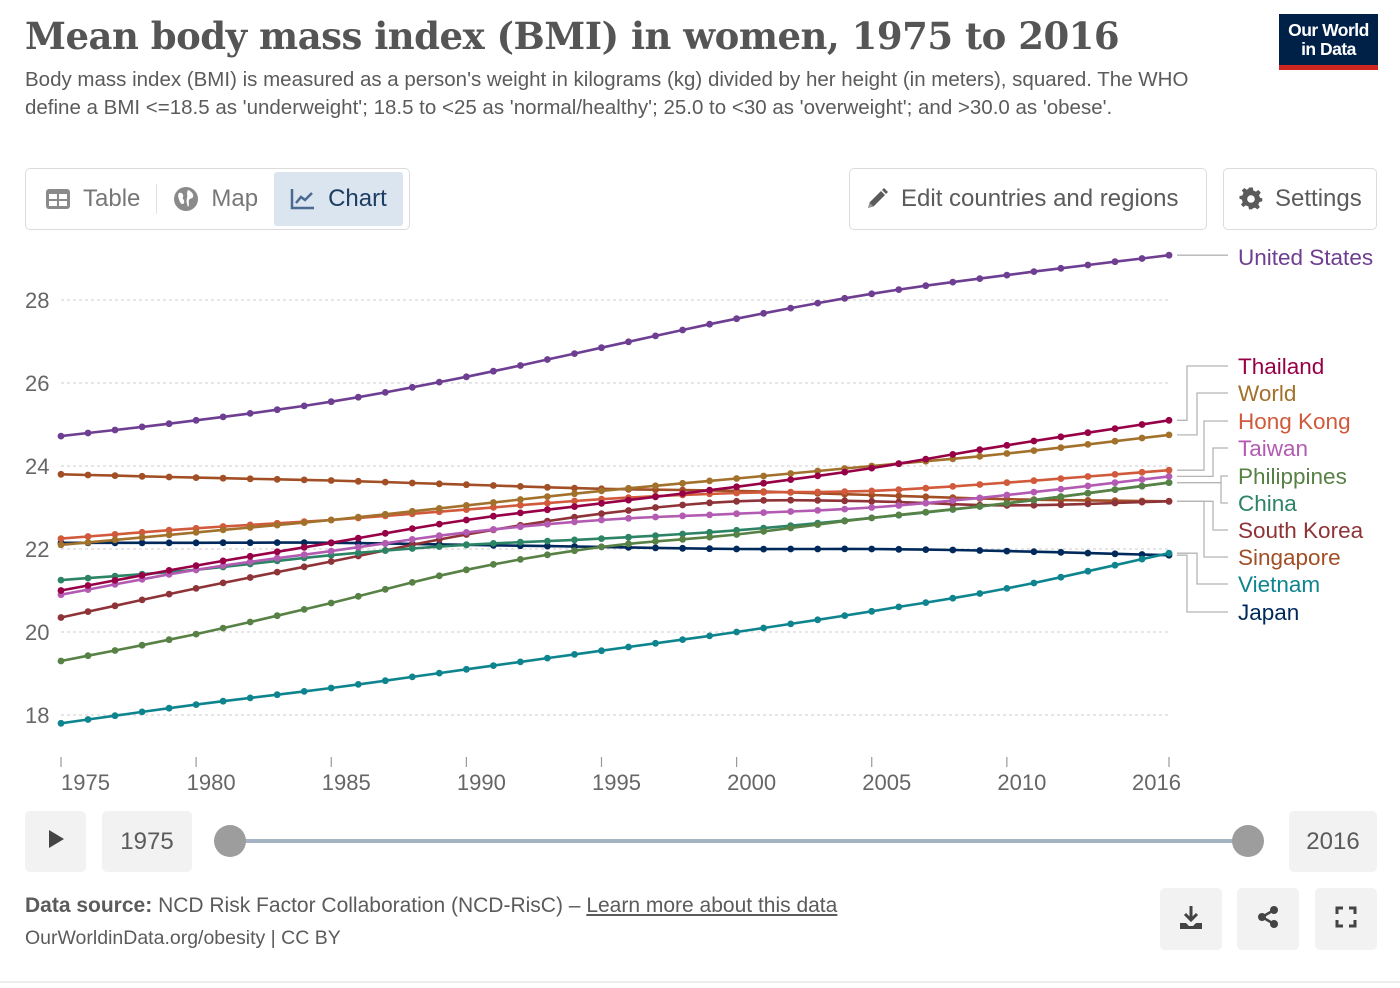 The image size is (1400, 988). What do you see at coordinates (92, 199) in the screenshot?
I see `tab-table: Table` at bounding box center [92, 199].